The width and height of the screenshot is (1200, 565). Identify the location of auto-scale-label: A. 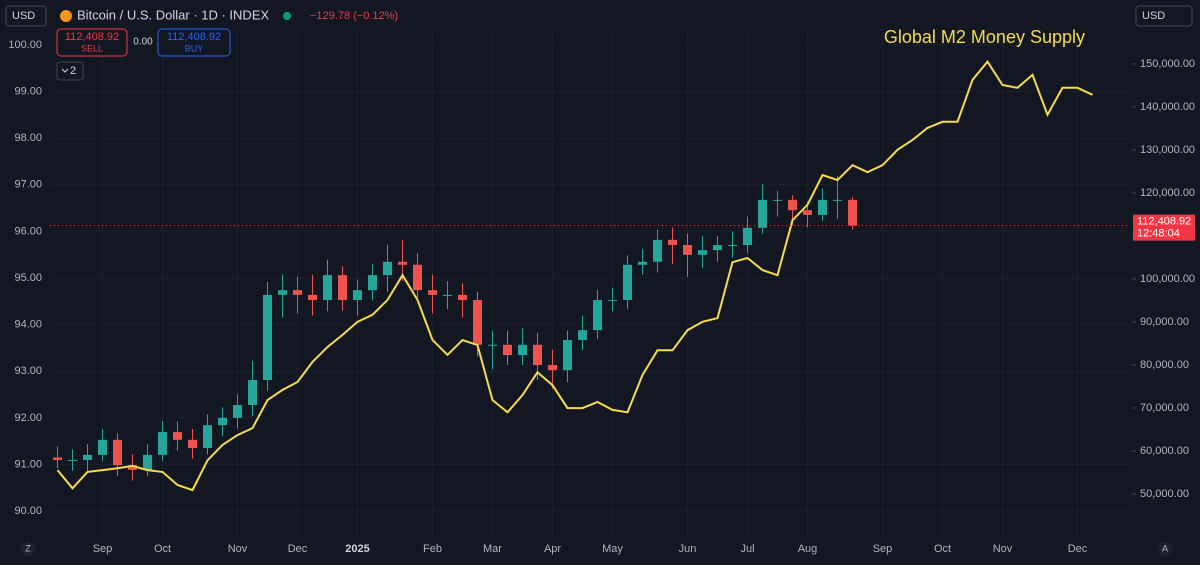
(1165, 548).